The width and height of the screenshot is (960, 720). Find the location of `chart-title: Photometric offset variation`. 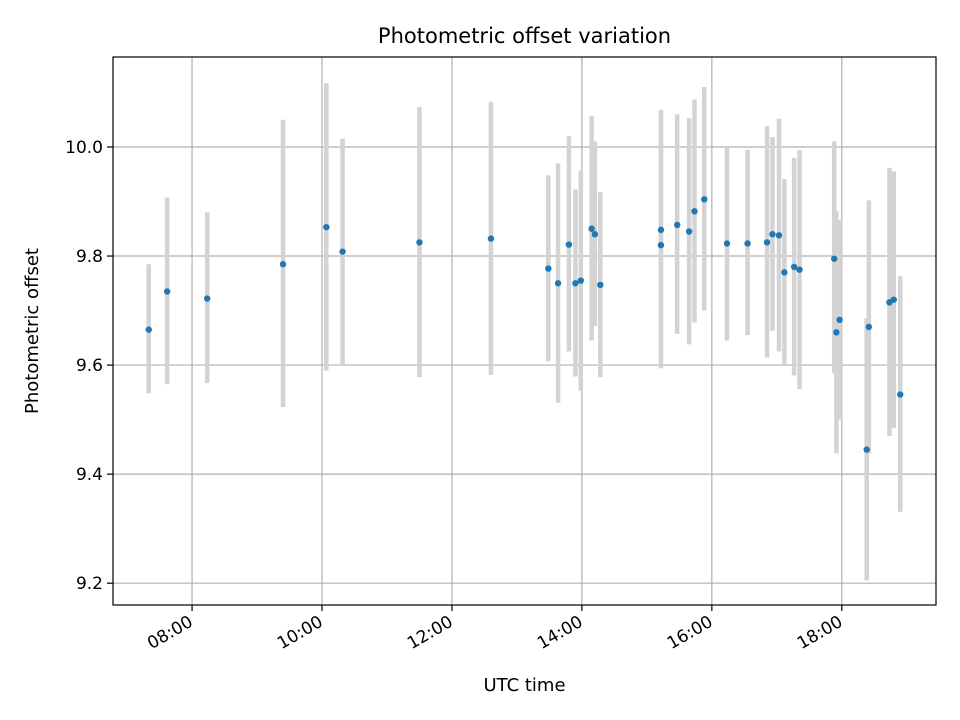

chart-title: Photometric offset variation is located at coordinates (524, 36).